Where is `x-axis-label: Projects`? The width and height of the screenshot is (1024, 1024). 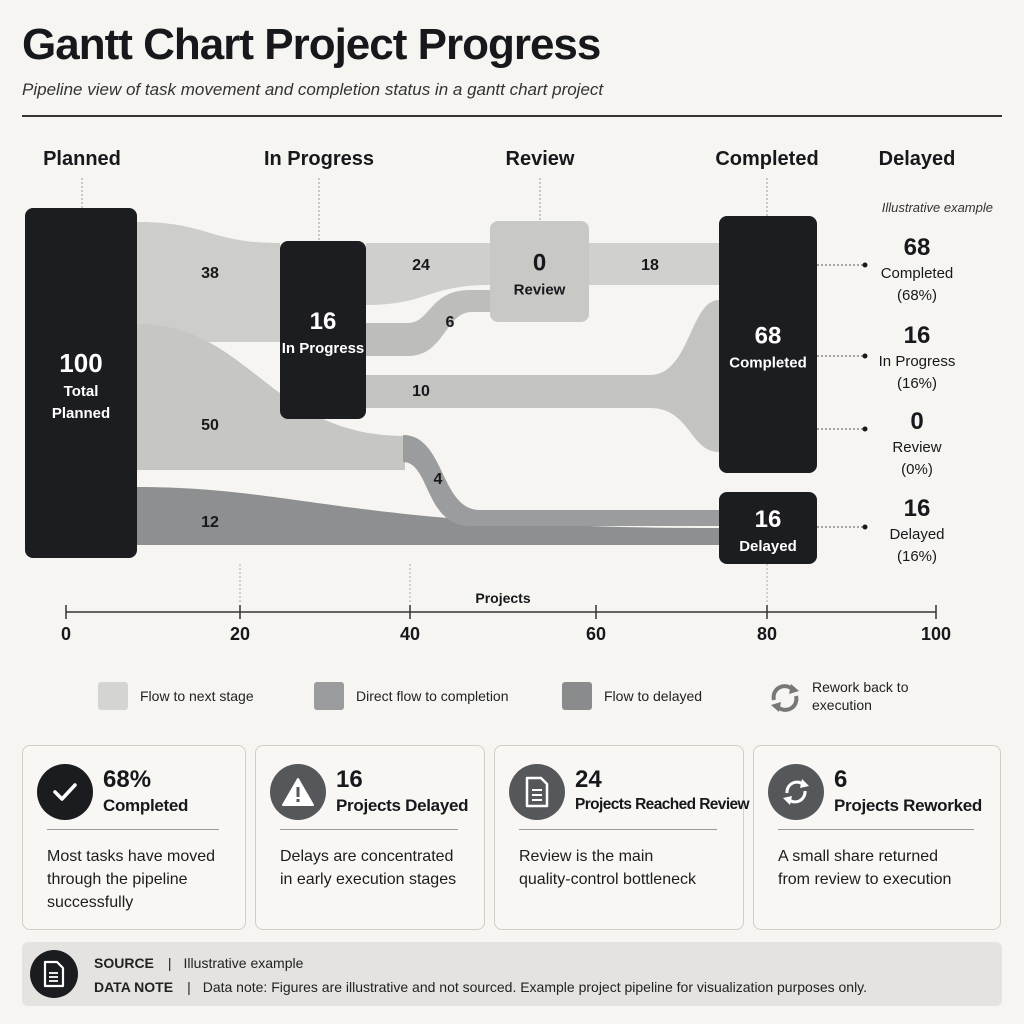
x-axis-label: Projects is located at coordinates (502, 598).